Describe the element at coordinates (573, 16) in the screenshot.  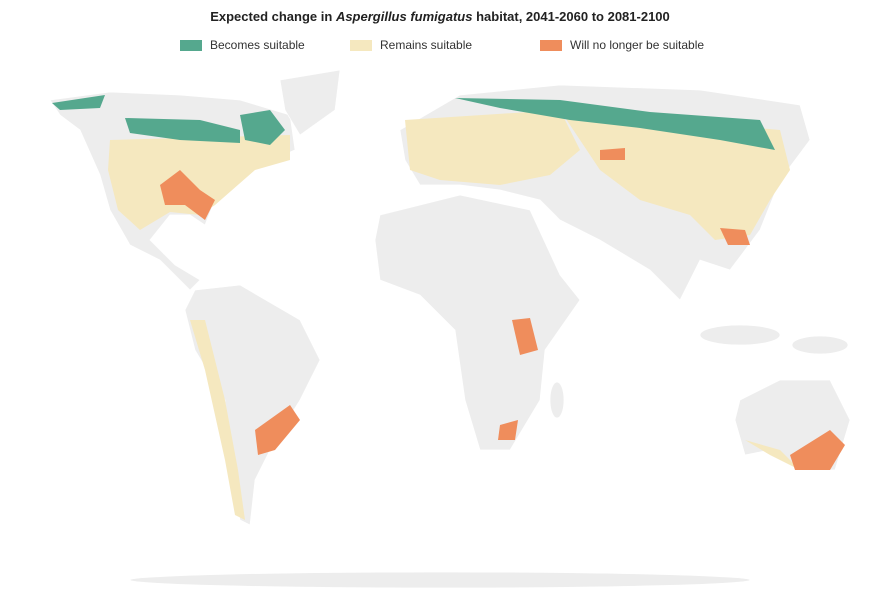
I see `title-suffix: habitat, 2041-2060 to 2081-2100` at that location.